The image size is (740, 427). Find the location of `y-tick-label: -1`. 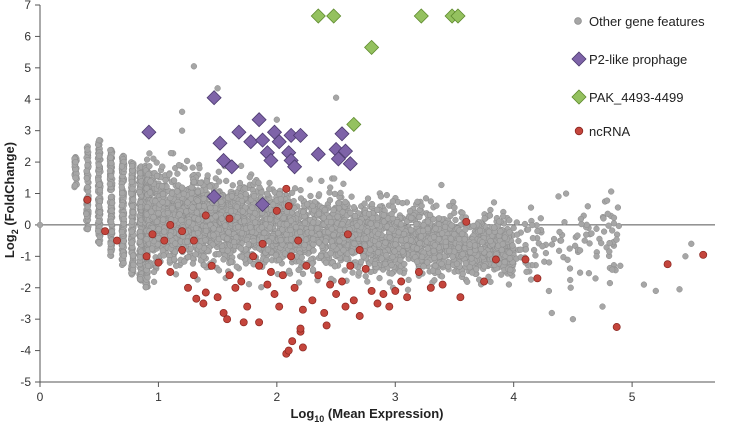

y-tick-label: -1 is located at coordinates (25, 256).